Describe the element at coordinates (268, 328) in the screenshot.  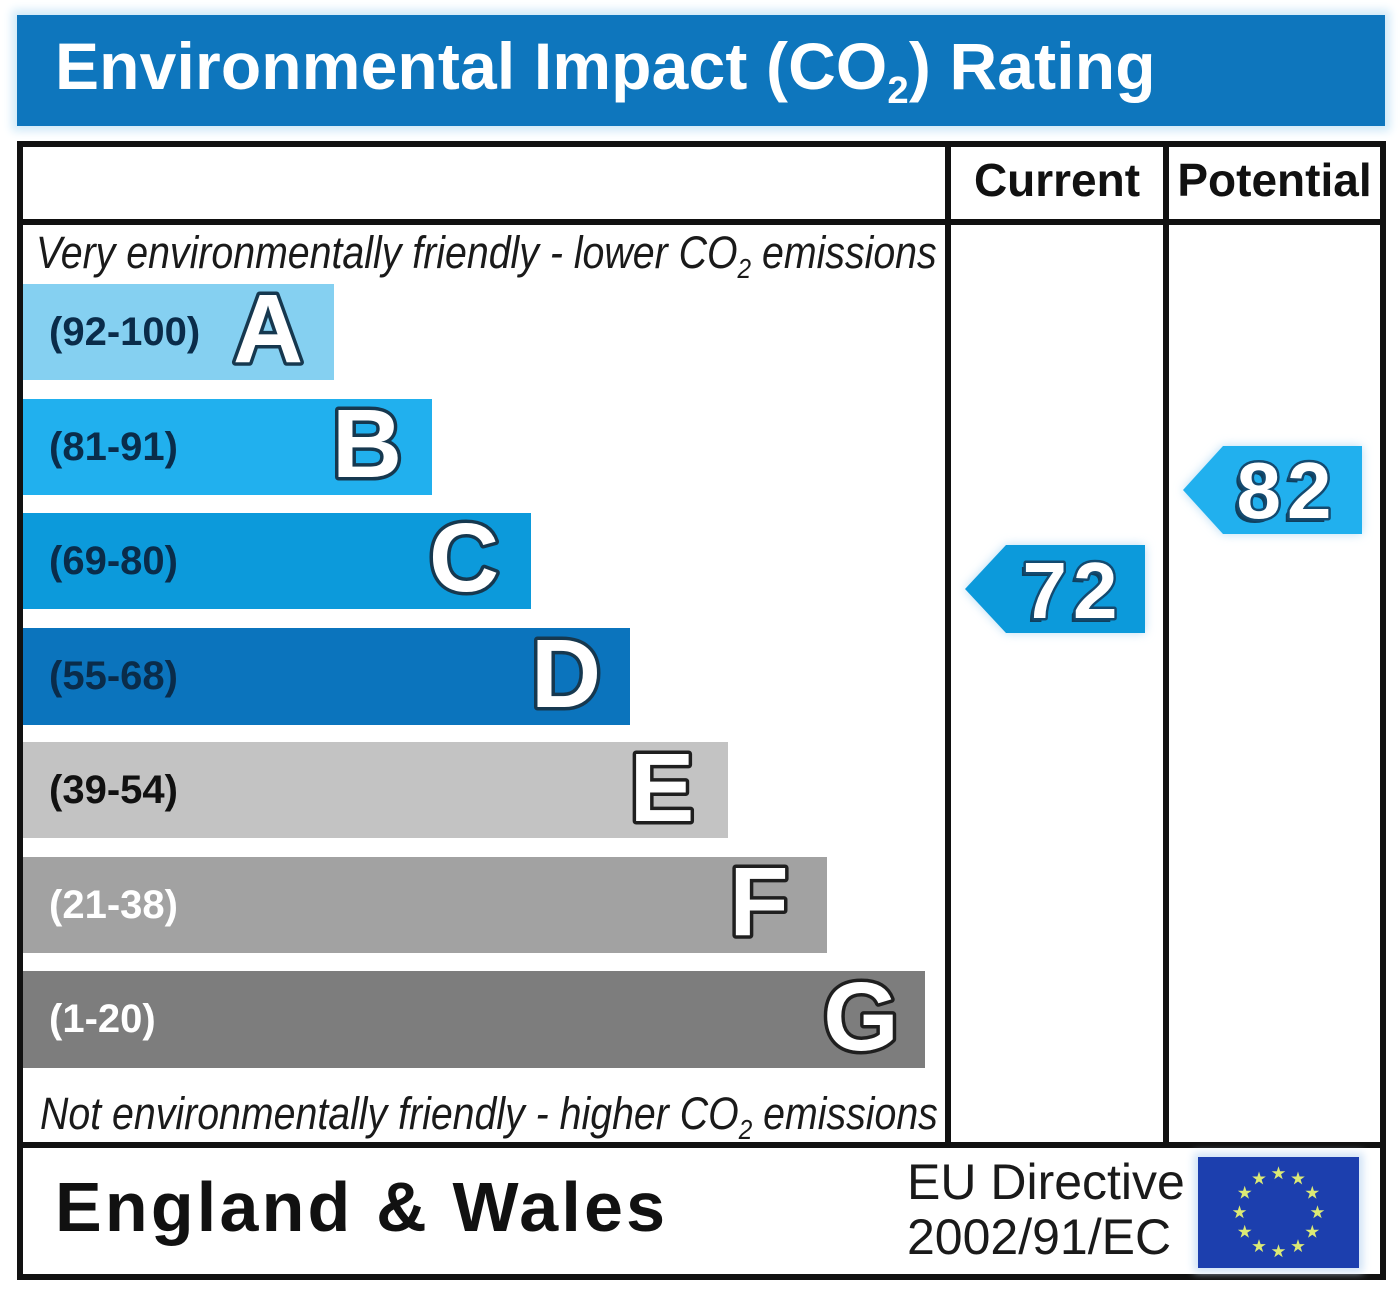
I see `svg-text: A` at that location.